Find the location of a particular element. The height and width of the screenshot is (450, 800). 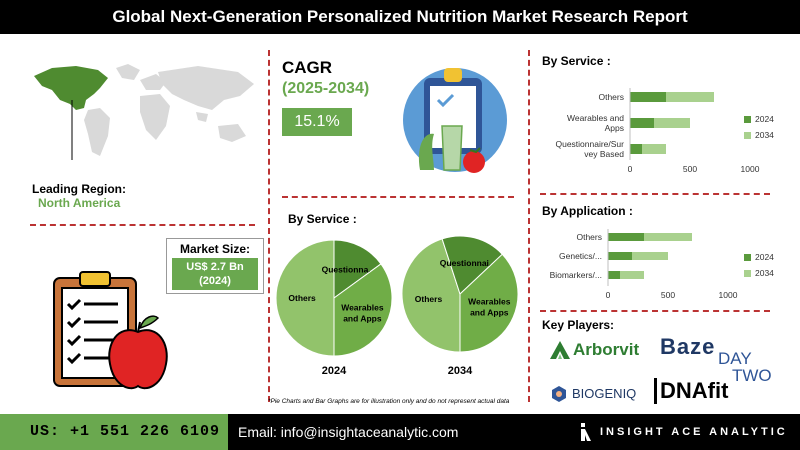

bar-service-legend-swatch-2034 is located at coordinates (747, 135).